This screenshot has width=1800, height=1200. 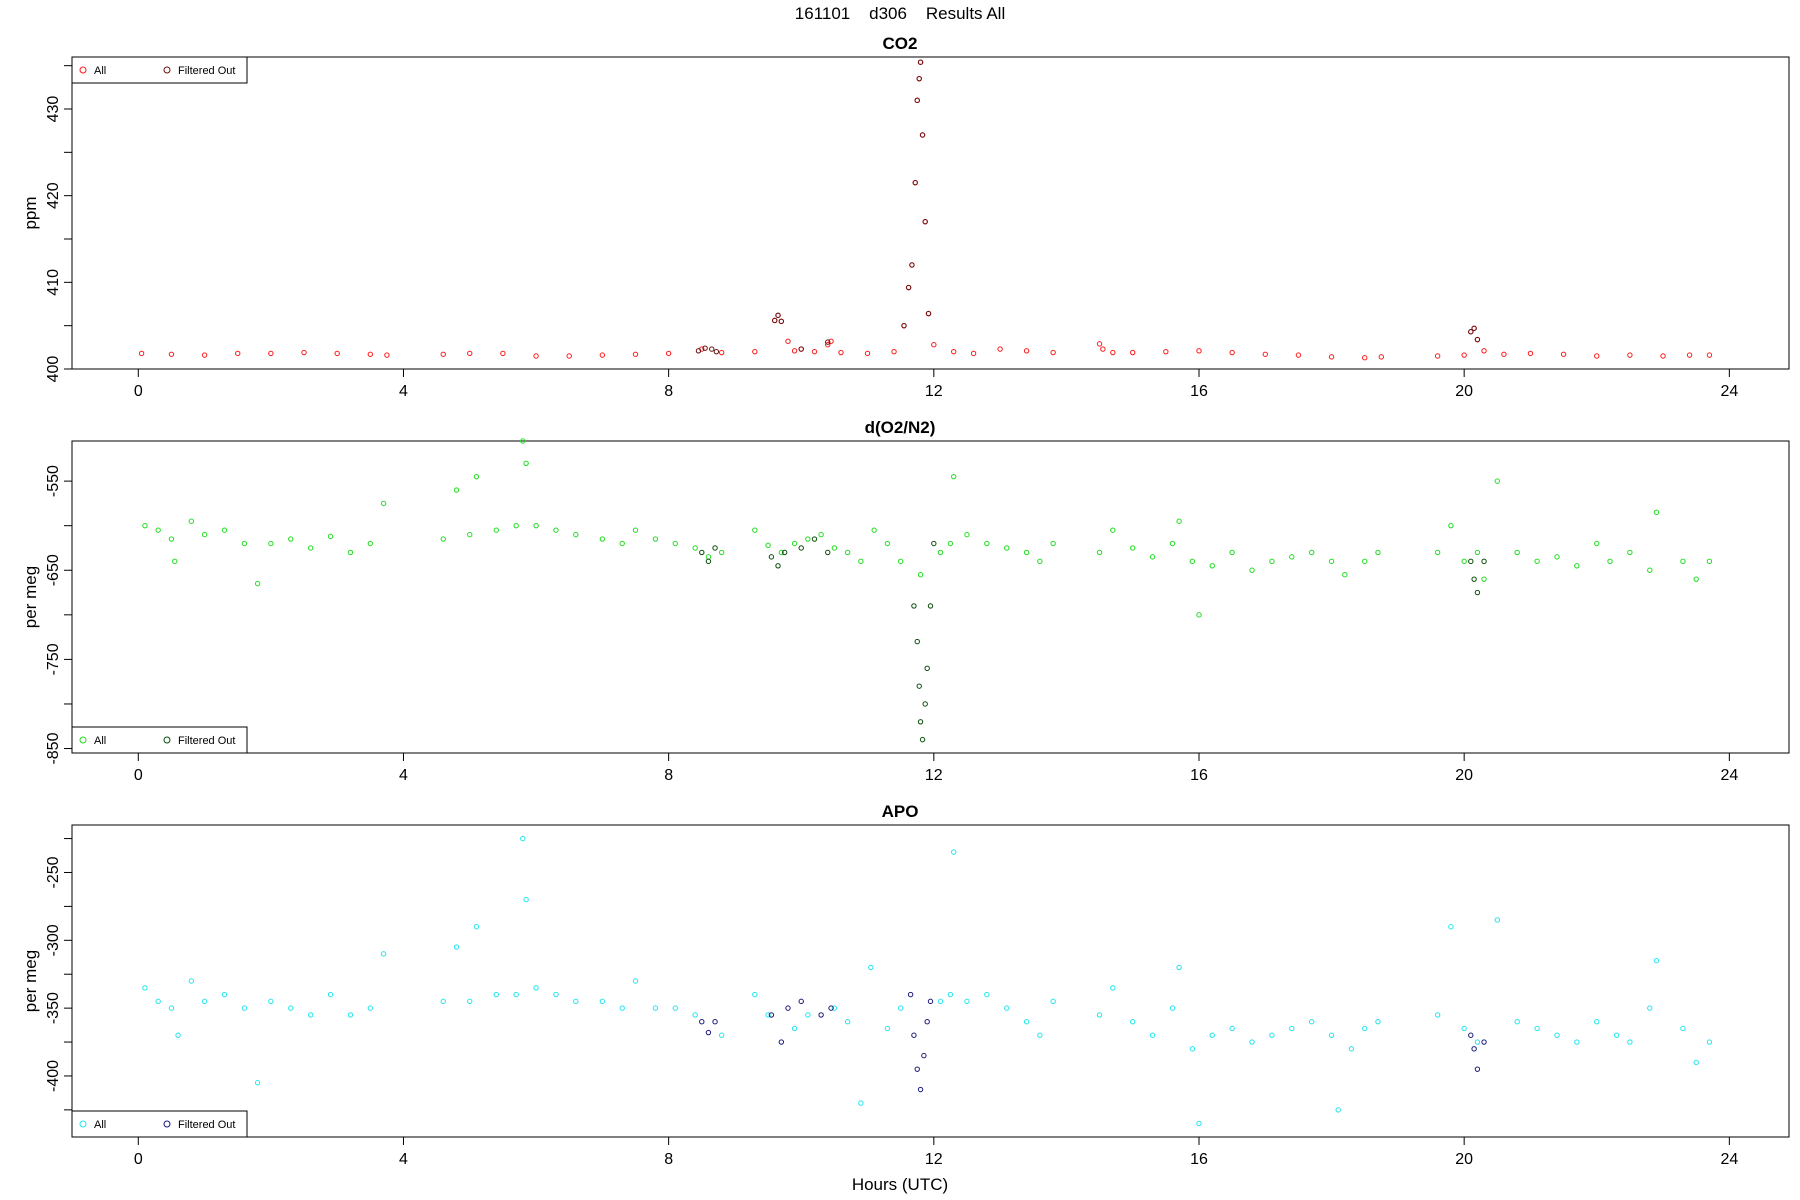 I want to click on panel-title-apo: APO, so click(x=900, y=811).